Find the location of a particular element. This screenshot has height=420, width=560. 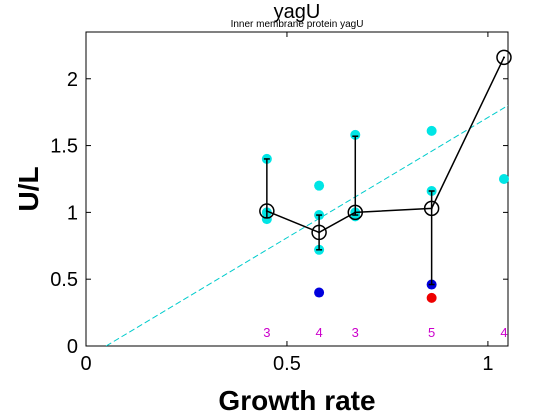

y-tick-label: 1.5 is located at coordinates (64, 147).